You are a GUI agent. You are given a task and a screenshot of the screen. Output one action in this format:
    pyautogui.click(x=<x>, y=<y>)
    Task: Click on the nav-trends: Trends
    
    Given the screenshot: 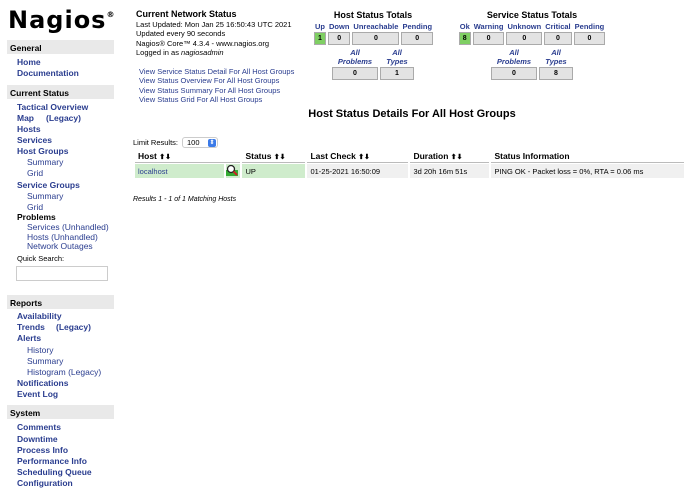 What is the action you would take?
    pyautogui.click(x=31, y=327)
    